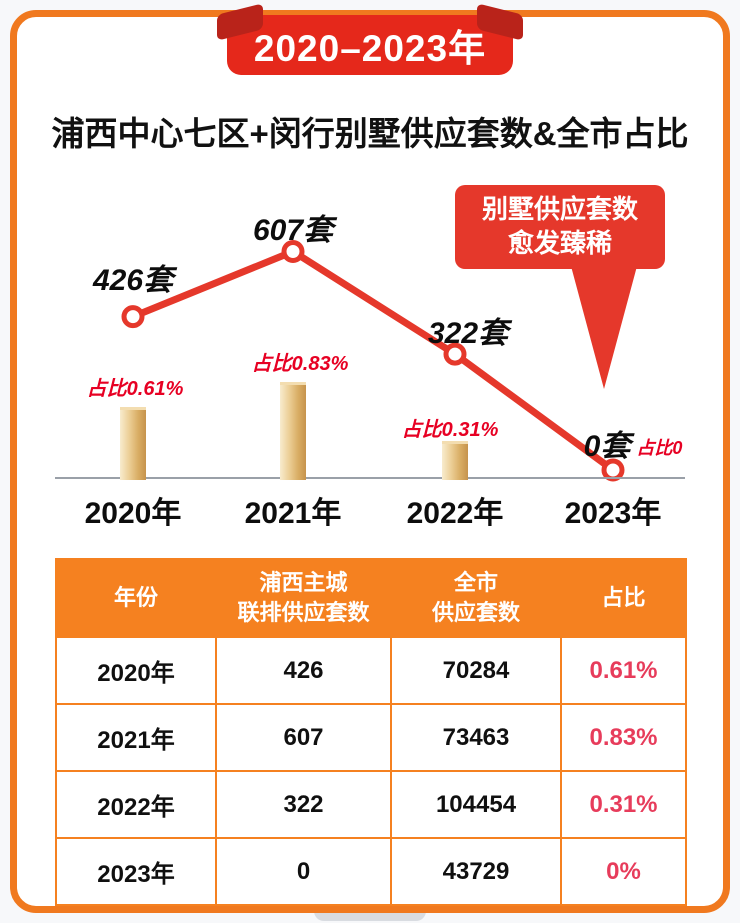 Image resolution: width=740 pixels, height=923 pixels. Describe the element at coordinates (300, 364) in the screenshot. I see `pct-label-2021: 占比0.83%` at that location.